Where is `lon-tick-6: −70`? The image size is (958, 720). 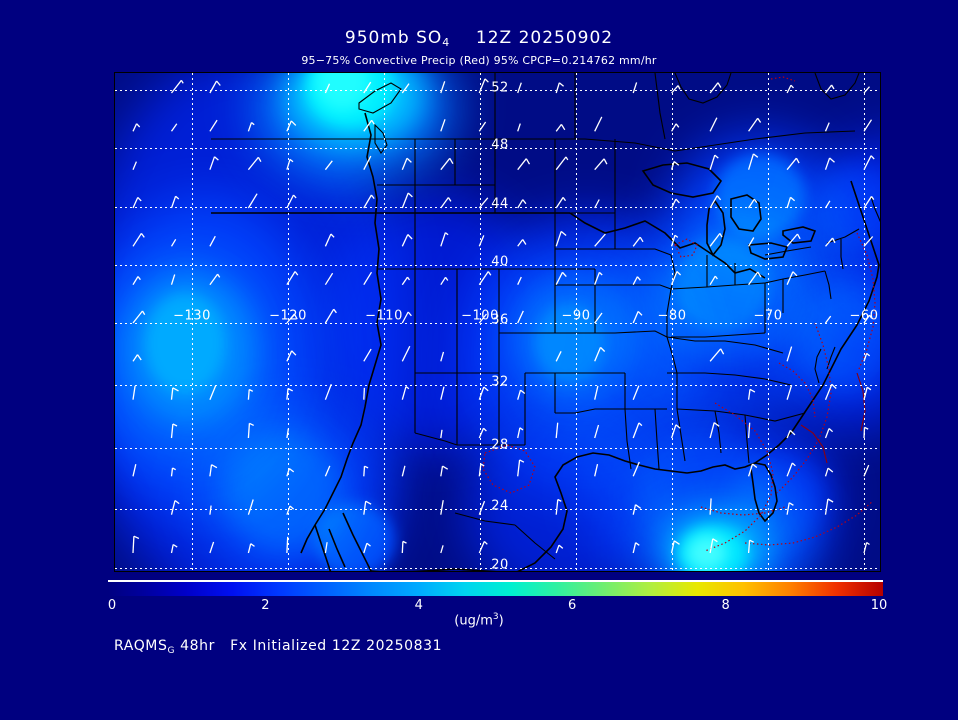
lon-tick-6: −70 is located at coordinates (768, 316).